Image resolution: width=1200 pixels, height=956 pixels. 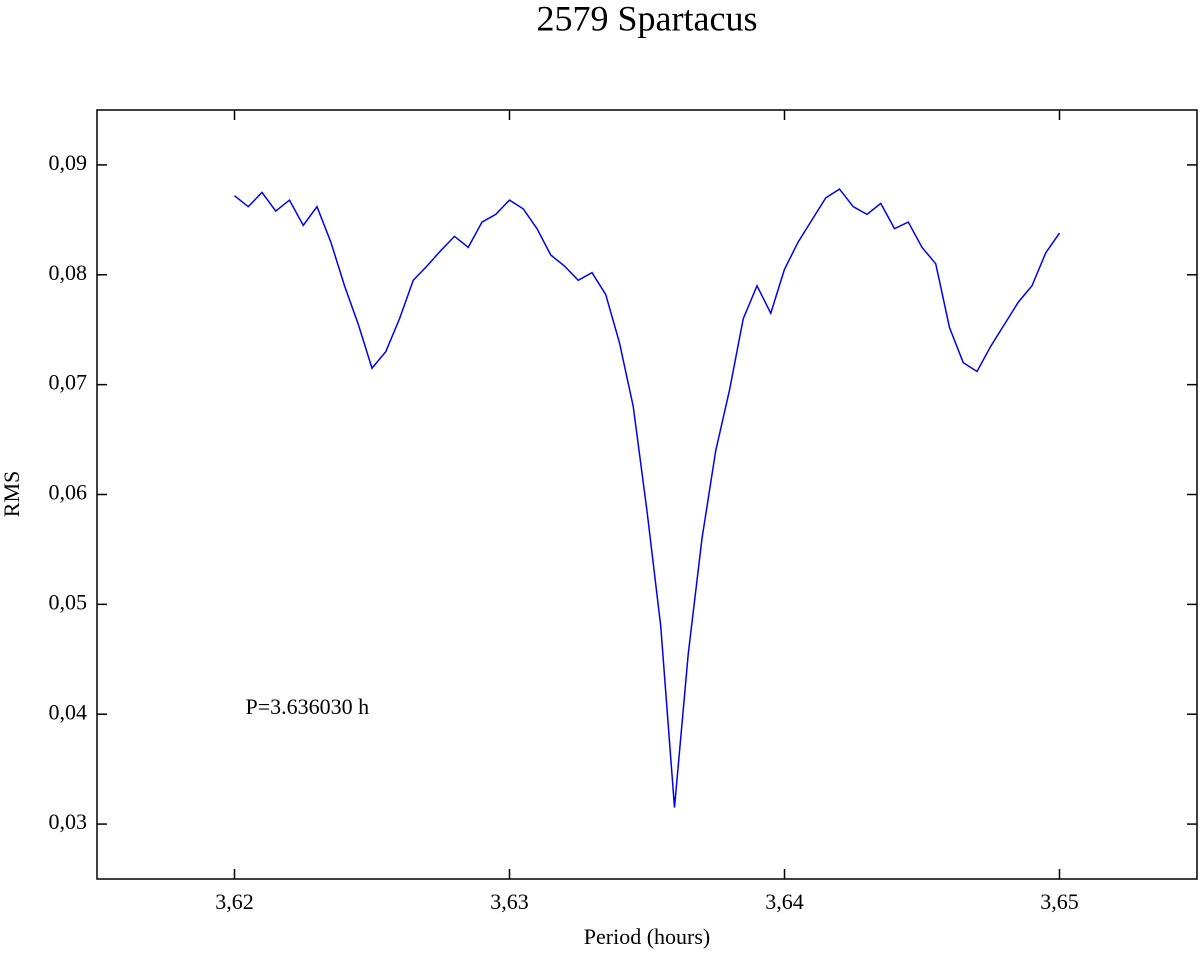 What do you see at coordinates (68, 492) in the screenshot?
I see `y-tick-label: 0,06` at bounding box center [68, 492].